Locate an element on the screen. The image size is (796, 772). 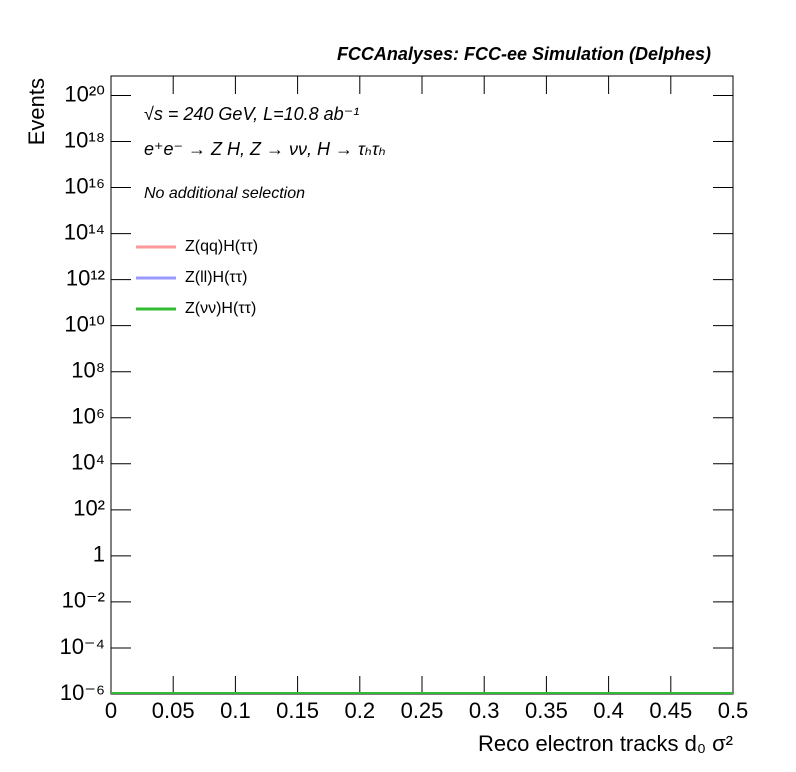
annotation: No additional selection is located at coordinates (224, 193).